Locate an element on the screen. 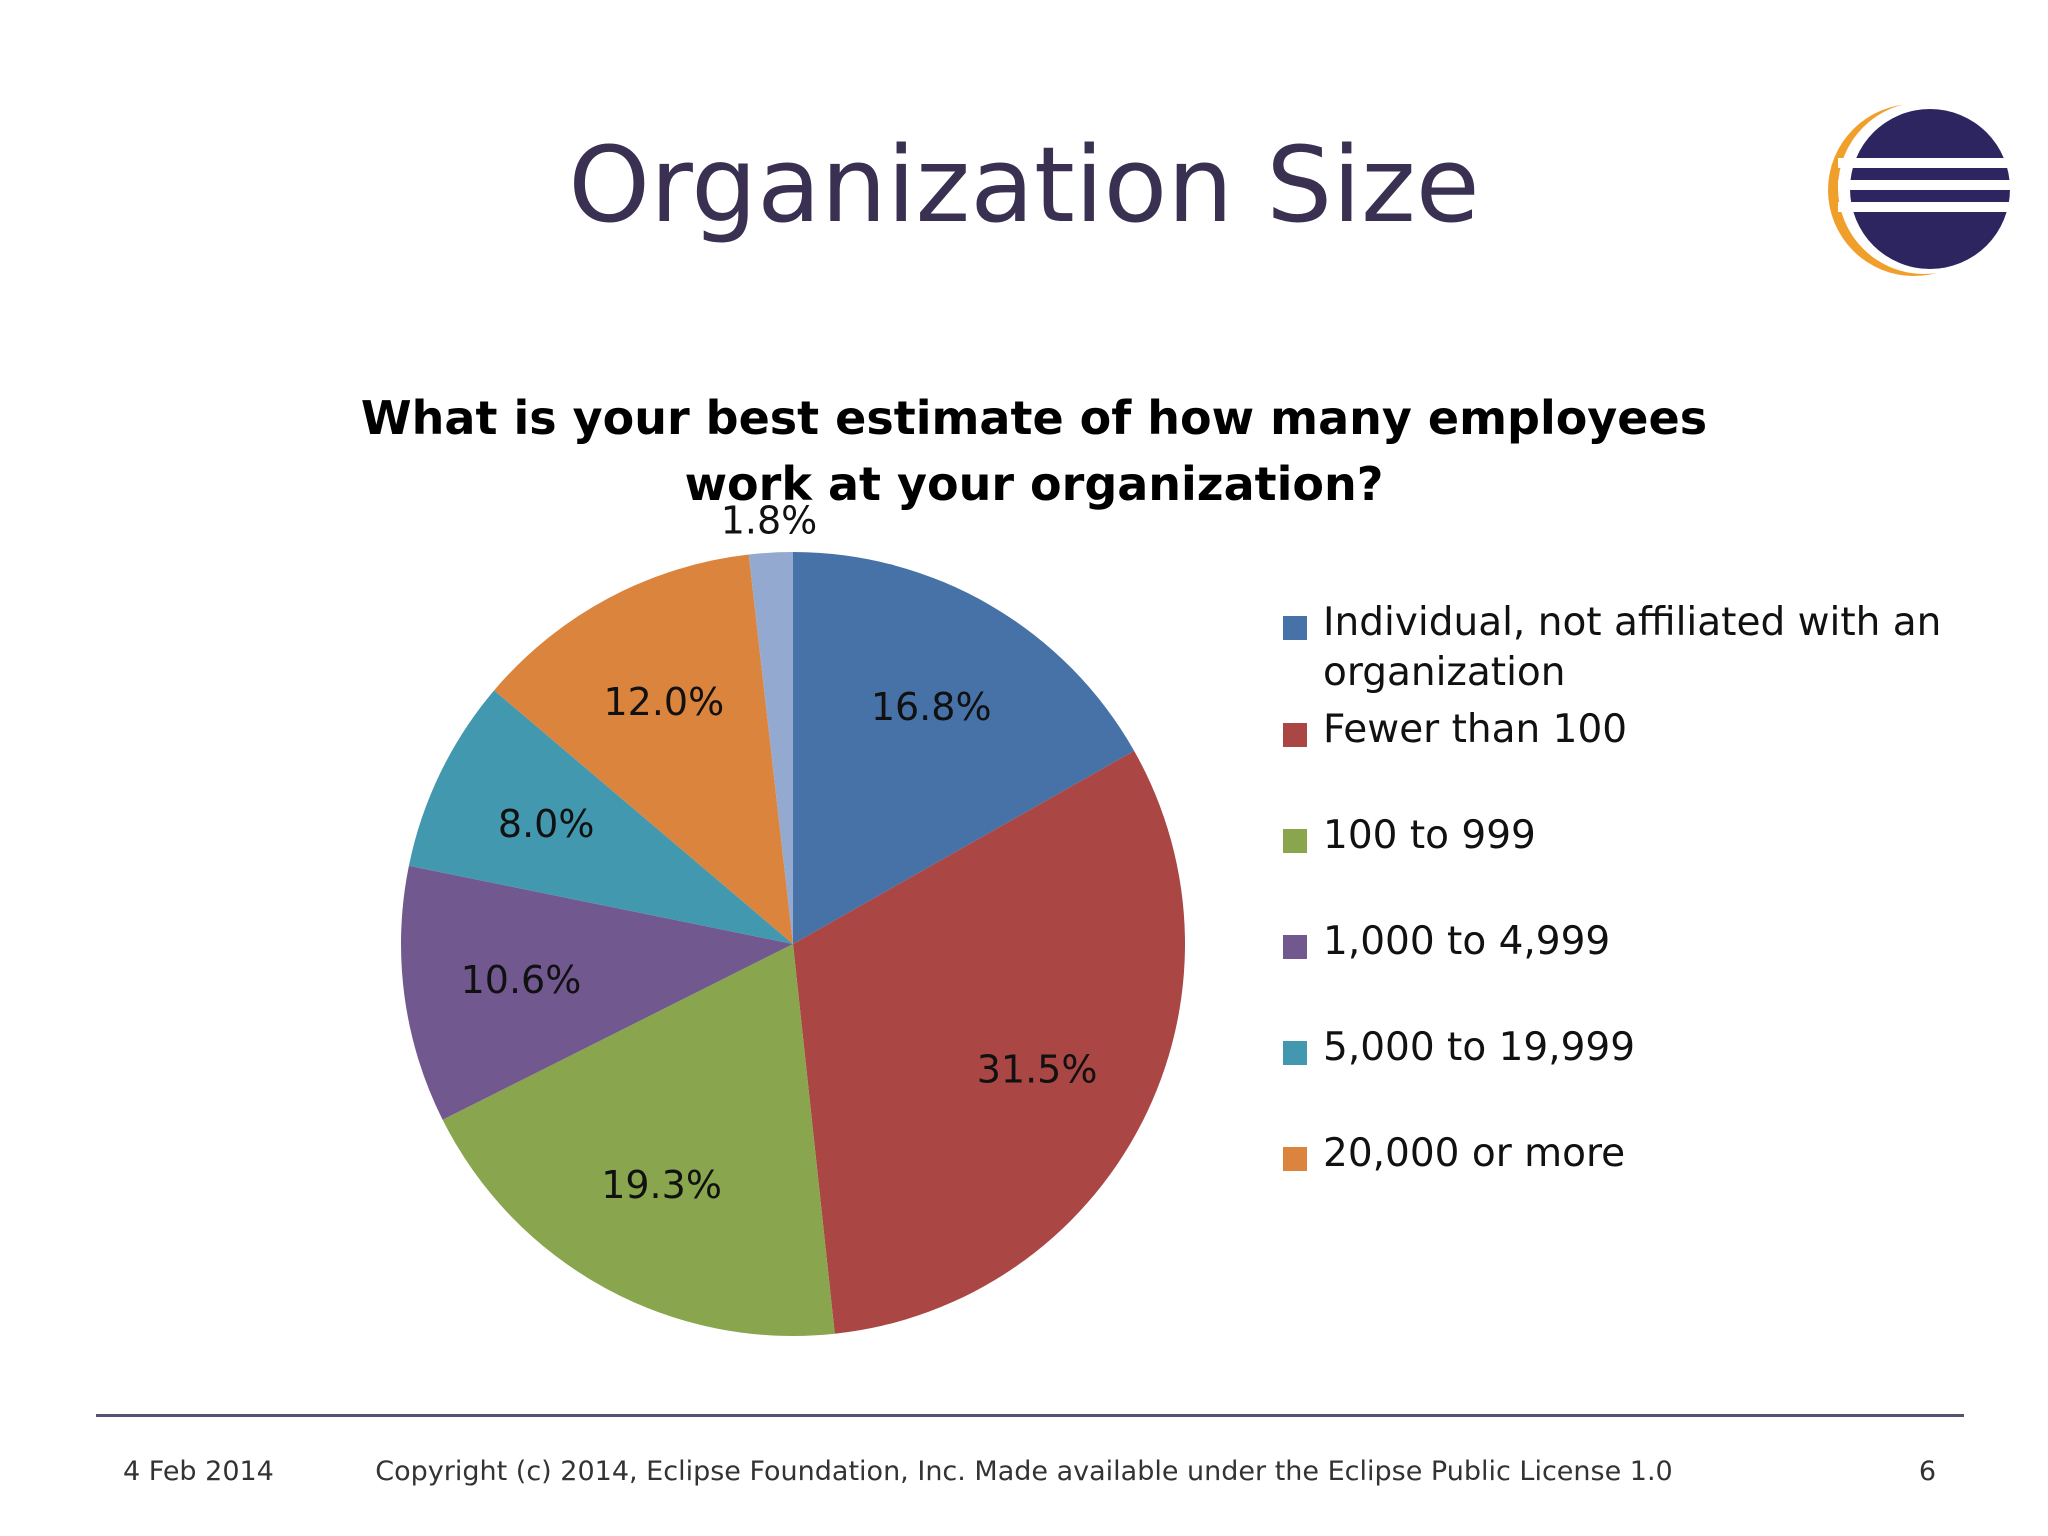  legend-label: Fewer than 100 is located at coordinates (1475, 729).